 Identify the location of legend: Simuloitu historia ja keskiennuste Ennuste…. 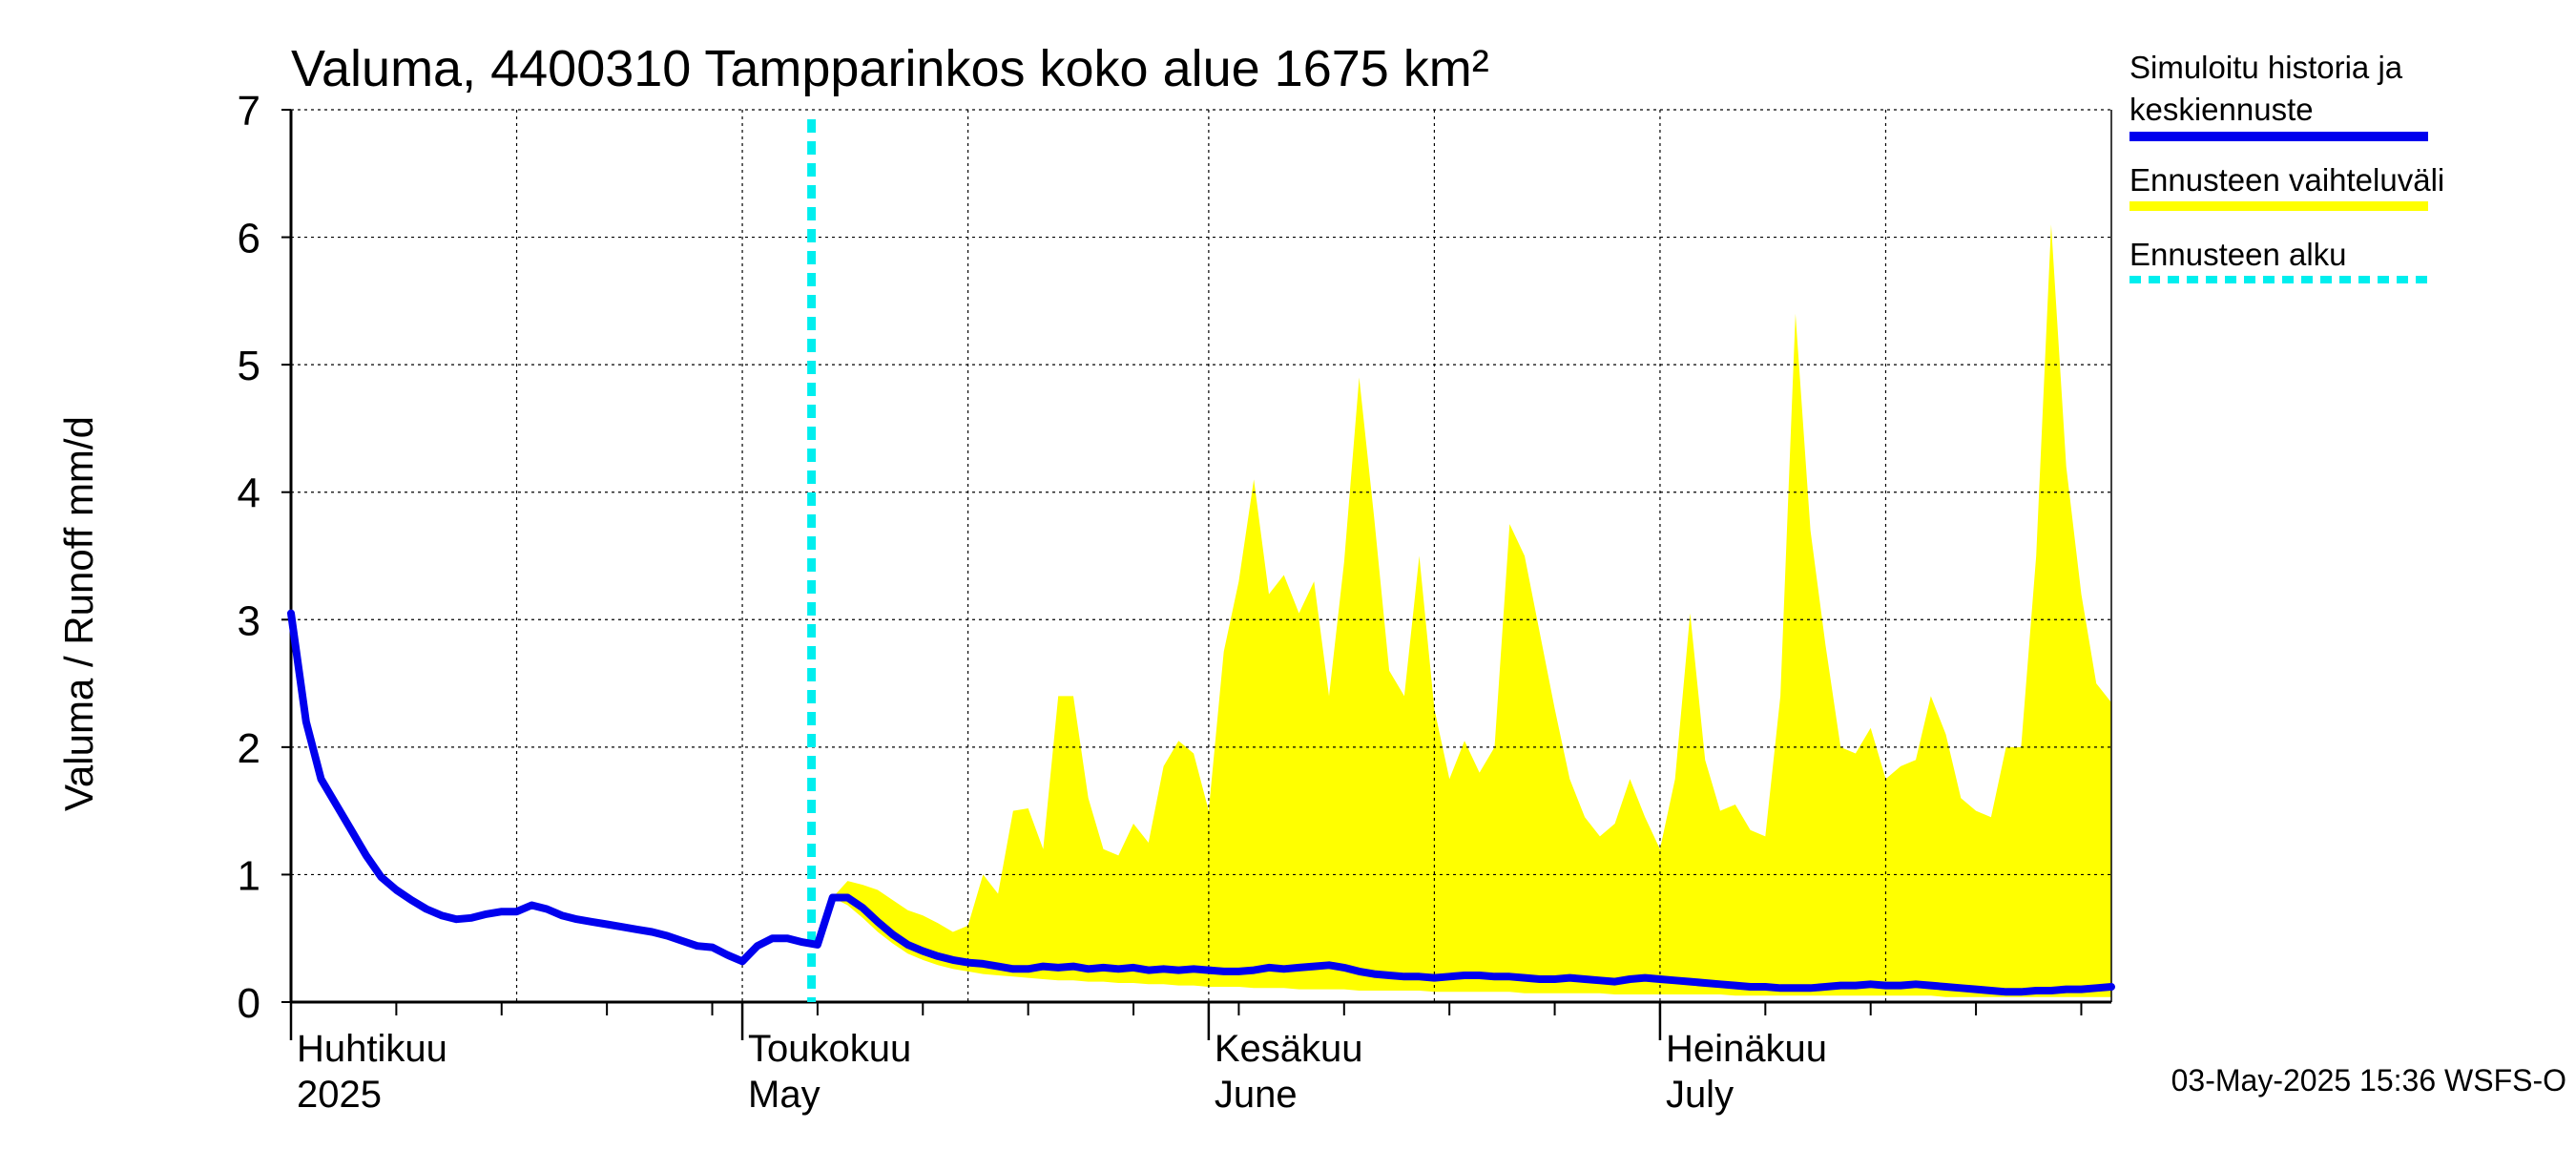
(2286, 166).